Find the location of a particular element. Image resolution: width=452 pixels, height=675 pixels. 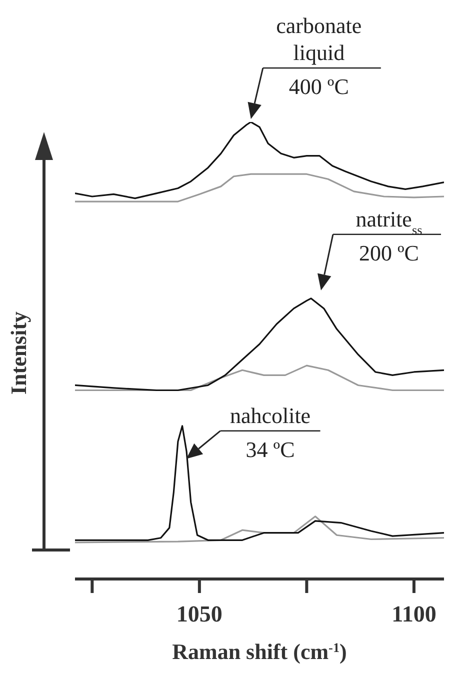

annotation: nahcolite 34 ºC is located at coordinates (270, 432).